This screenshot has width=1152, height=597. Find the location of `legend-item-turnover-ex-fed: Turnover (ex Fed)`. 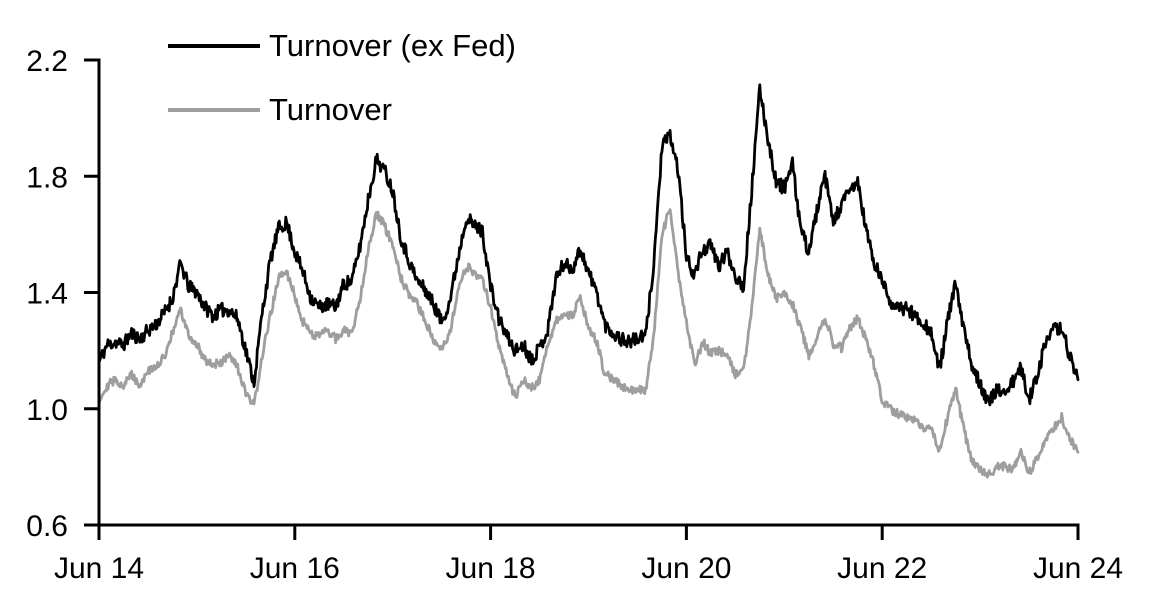

legend-item-turnover-ex-fed: Turnover (ex Fed) is located at coordinates (342, 46).